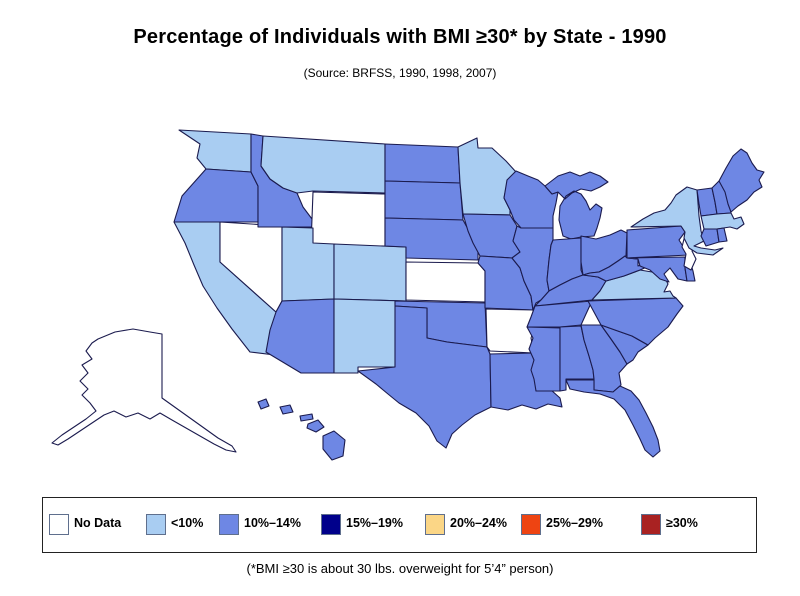 The height and width of the screenshot is (596, 800). I want to click on legend-label: <10%, so click(187, 523).